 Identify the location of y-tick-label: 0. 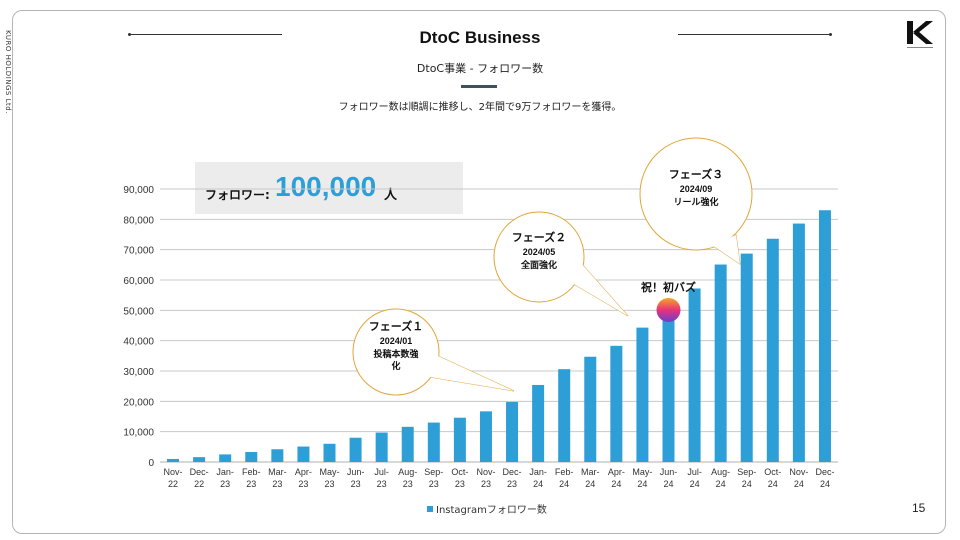
(151, 463).